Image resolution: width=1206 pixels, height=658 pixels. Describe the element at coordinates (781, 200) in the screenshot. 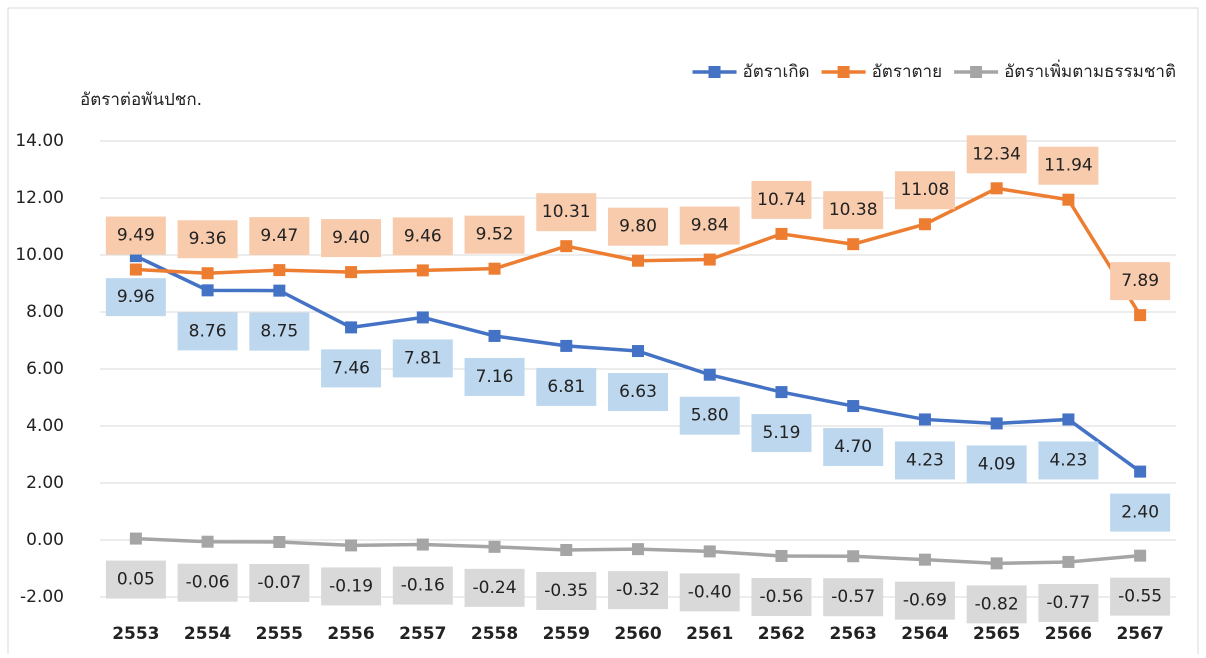

I see `data-label: 10.74` at that location.